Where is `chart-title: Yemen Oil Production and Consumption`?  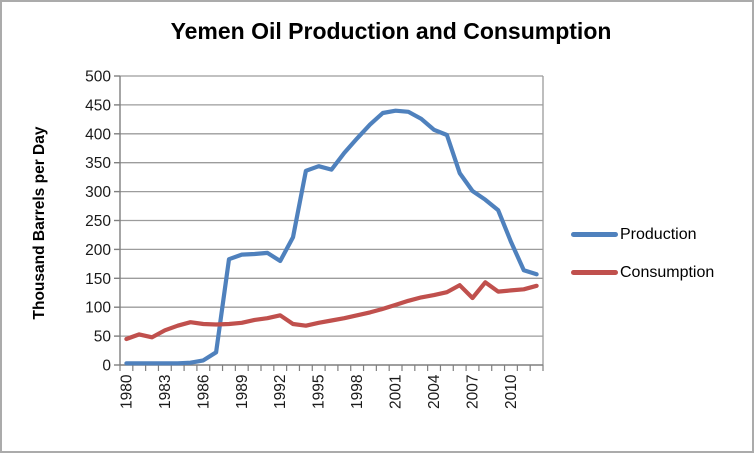
chart-title: Yemen Oil Production and Consumption is located at coordinates (391, 31).